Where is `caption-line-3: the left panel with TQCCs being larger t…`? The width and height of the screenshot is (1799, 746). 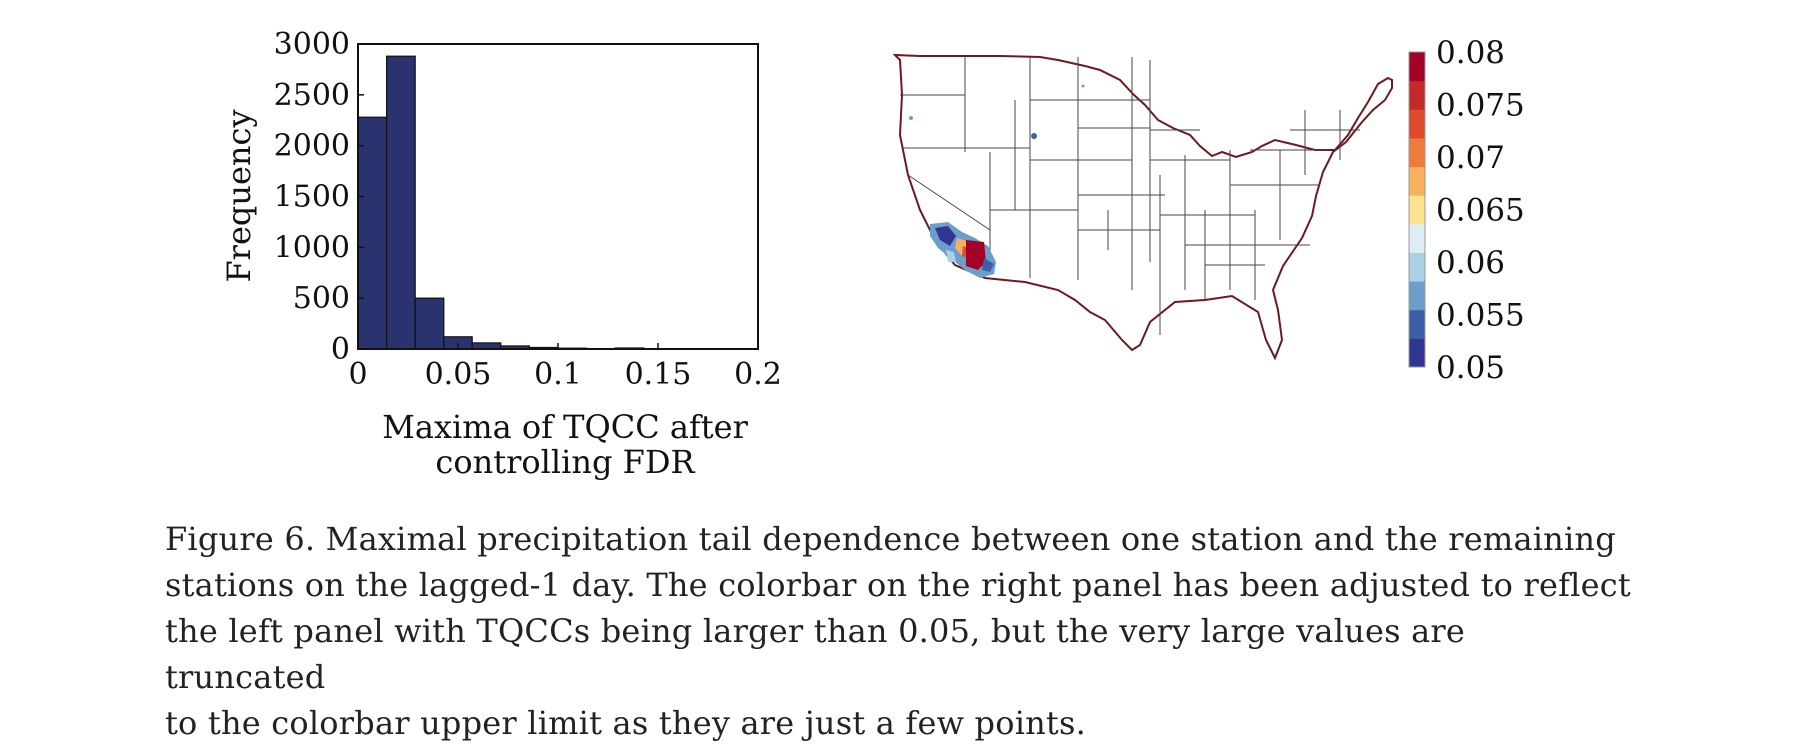 caption-line-3: the left panel with TQCCs being larger t… is located at coordinates (900, 654).